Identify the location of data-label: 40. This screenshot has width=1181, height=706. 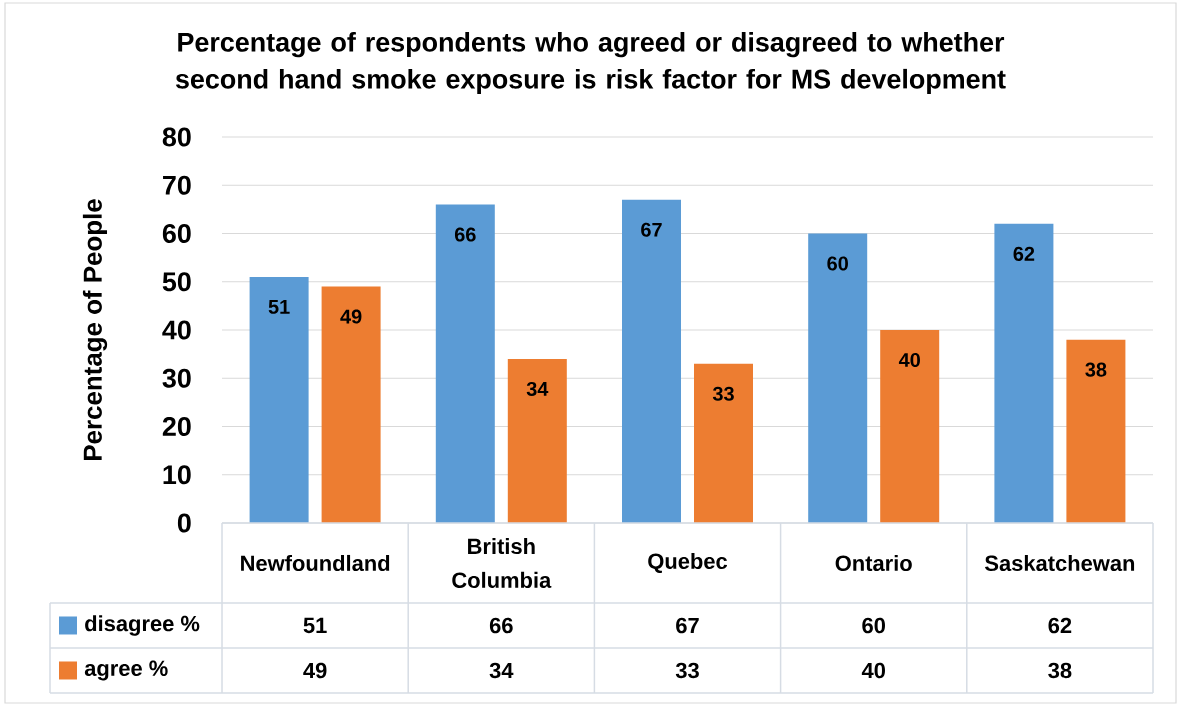
(873, 670).